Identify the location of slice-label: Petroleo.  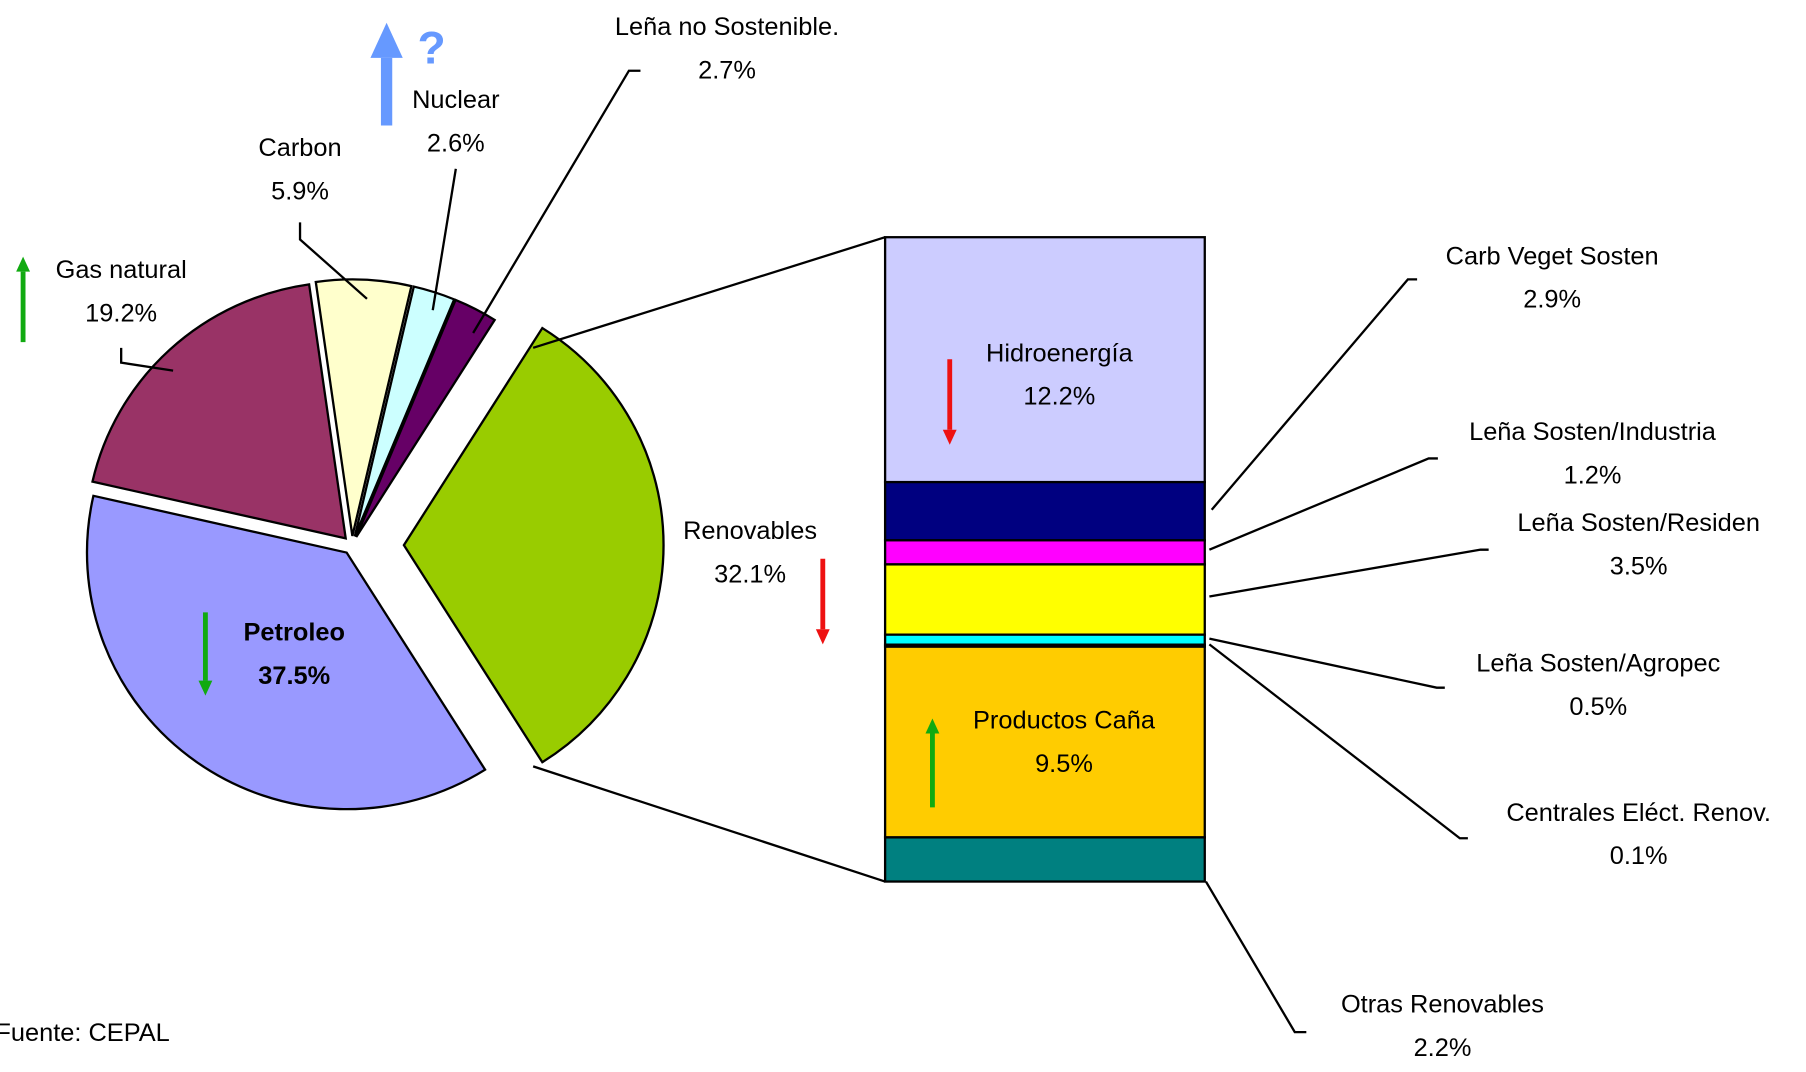
(295, 633).